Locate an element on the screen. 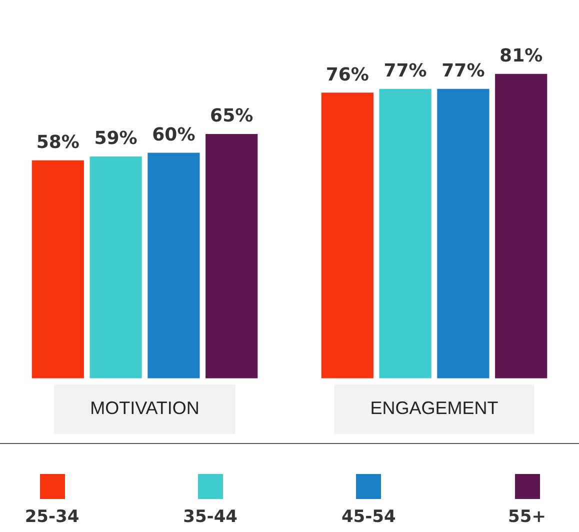  x-tick-label: ENGAGEMENT is located at coordinates (434, 408).